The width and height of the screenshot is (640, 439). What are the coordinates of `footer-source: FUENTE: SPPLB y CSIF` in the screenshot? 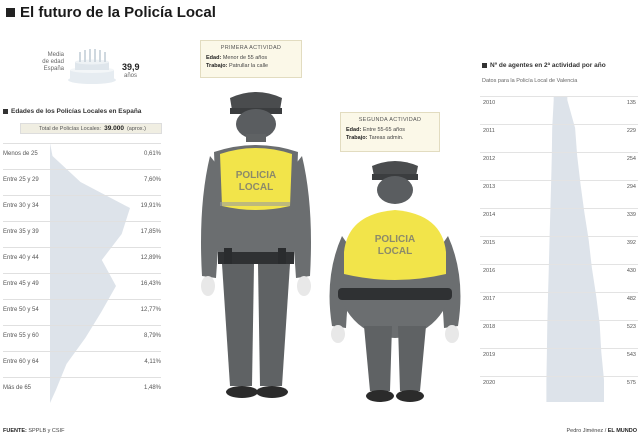 It's located at (34, 431).